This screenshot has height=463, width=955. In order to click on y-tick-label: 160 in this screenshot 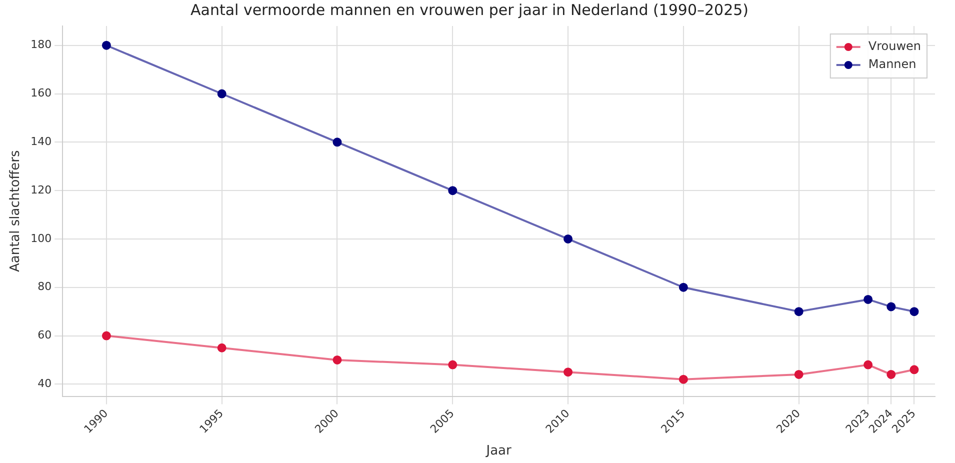, I will do `click(41, 93)`.